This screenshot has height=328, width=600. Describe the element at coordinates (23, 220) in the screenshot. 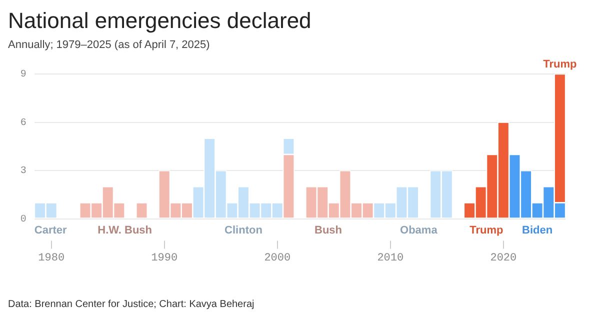

I see `y-tick-label: 0` at that location.